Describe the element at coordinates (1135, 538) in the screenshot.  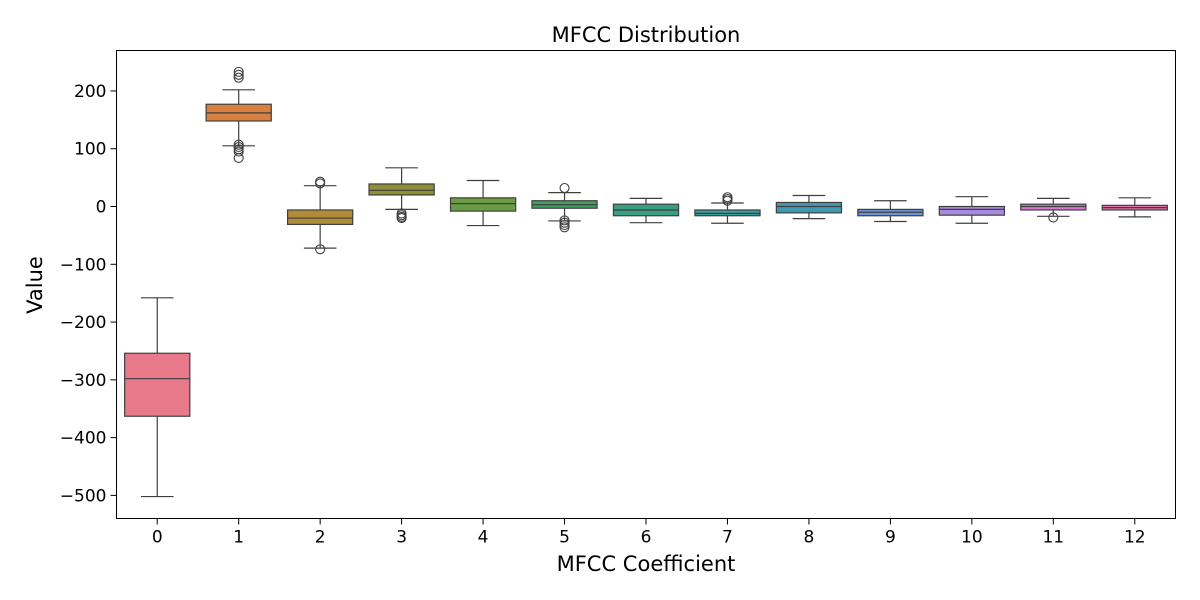
I see `x-tick-label: 12` at that location.